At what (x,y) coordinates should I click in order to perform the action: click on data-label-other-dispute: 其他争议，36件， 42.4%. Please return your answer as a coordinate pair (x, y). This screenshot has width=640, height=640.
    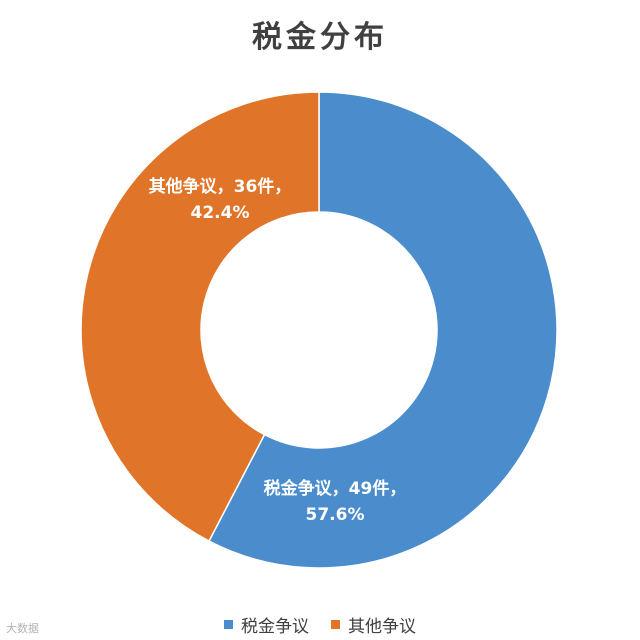
    Looking at the image, I should click on (220, 200).